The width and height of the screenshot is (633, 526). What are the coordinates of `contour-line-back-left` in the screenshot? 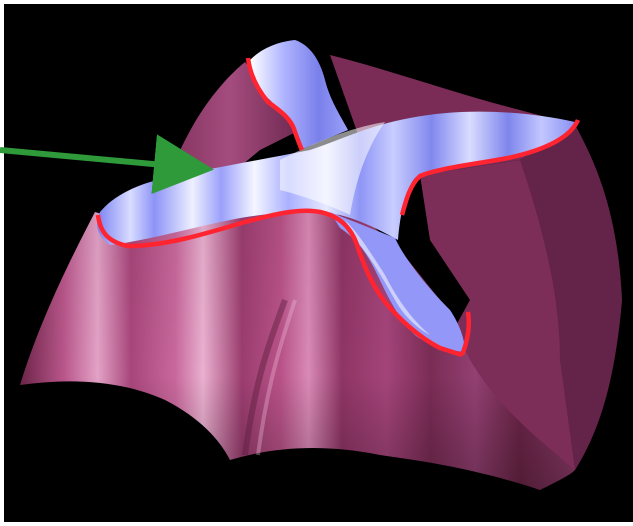 It's located at (275, 104).